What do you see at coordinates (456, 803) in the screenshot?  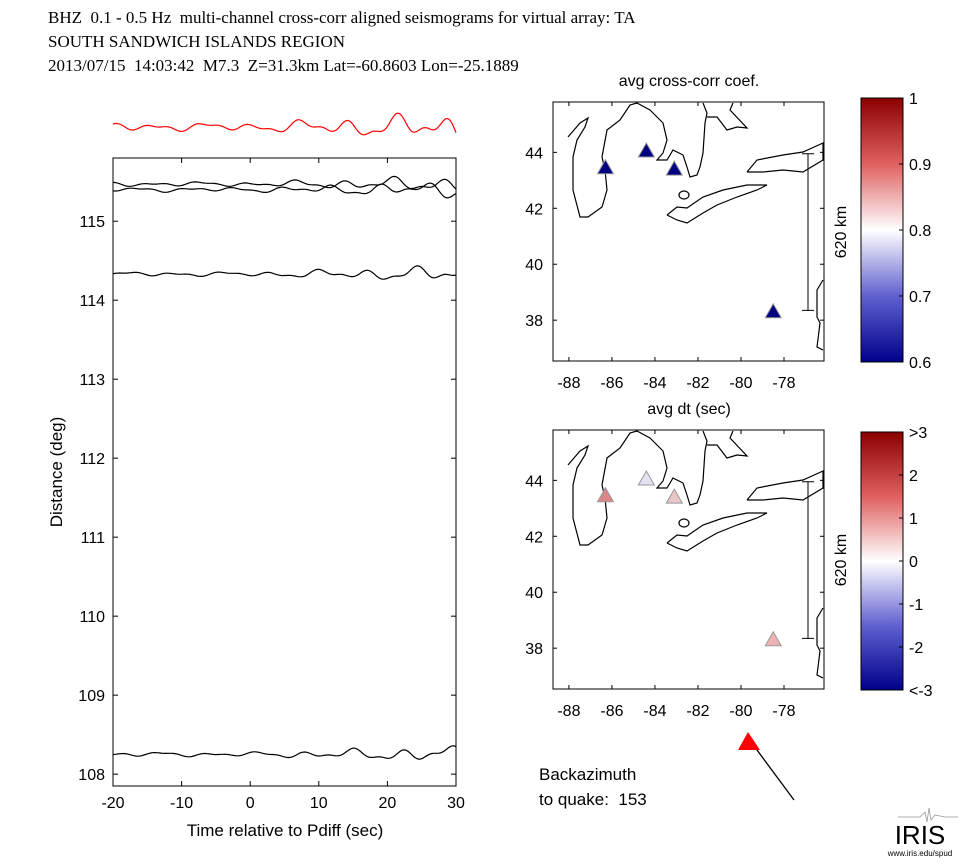 I see `x-tick-label: 30` at bounding box center [456, 803].